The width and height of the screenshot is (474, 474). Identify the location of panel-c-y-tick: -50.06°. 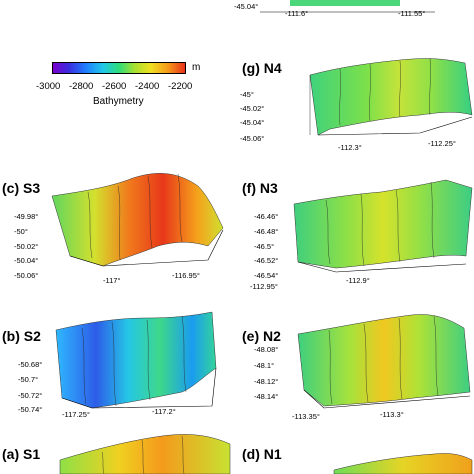
(26, 275).